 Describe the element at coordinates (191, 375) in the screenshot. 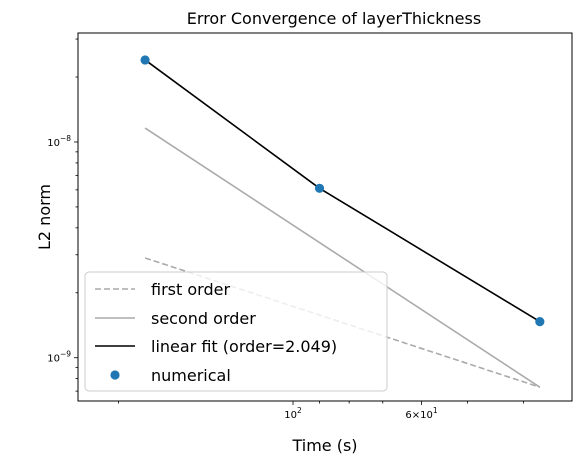

I see `legend-label: numerical` at that location.